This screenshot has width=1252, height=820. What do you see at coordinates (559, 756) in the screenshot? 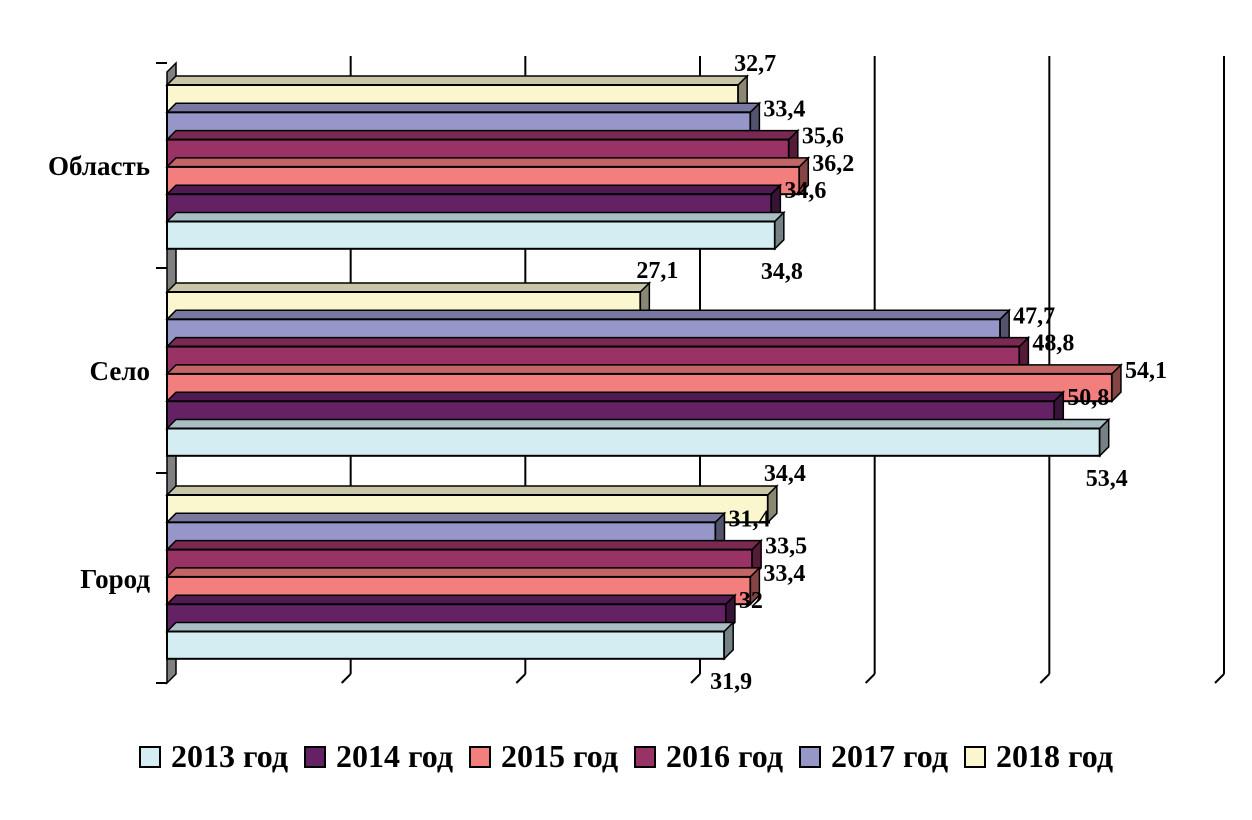
I see `legend-label: 2015 год` at bounding box center [559, 756].